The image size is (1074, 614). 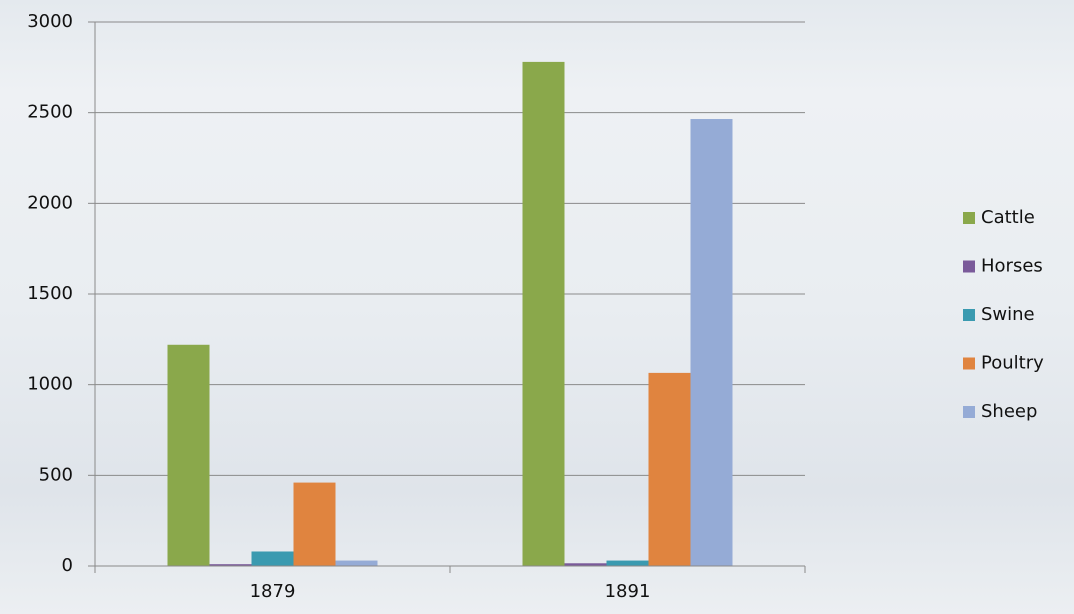 I want to click on y-tick-label: 1000, so click(x=50, y=384).